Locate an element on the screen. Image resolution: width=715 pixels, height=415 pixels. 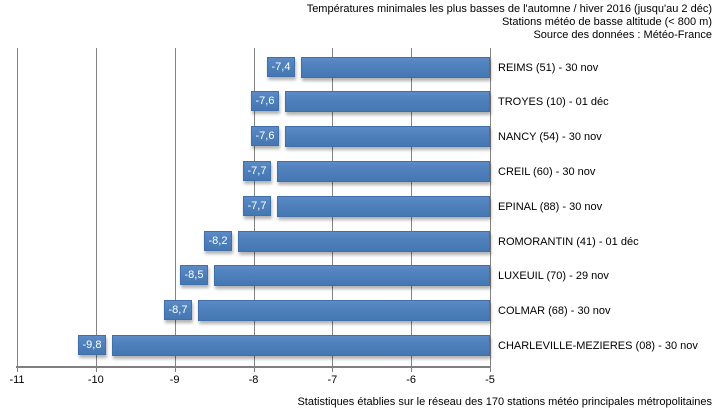
category-label: EPINAL (88) - 30 nov is located at coordinates (550, 206).